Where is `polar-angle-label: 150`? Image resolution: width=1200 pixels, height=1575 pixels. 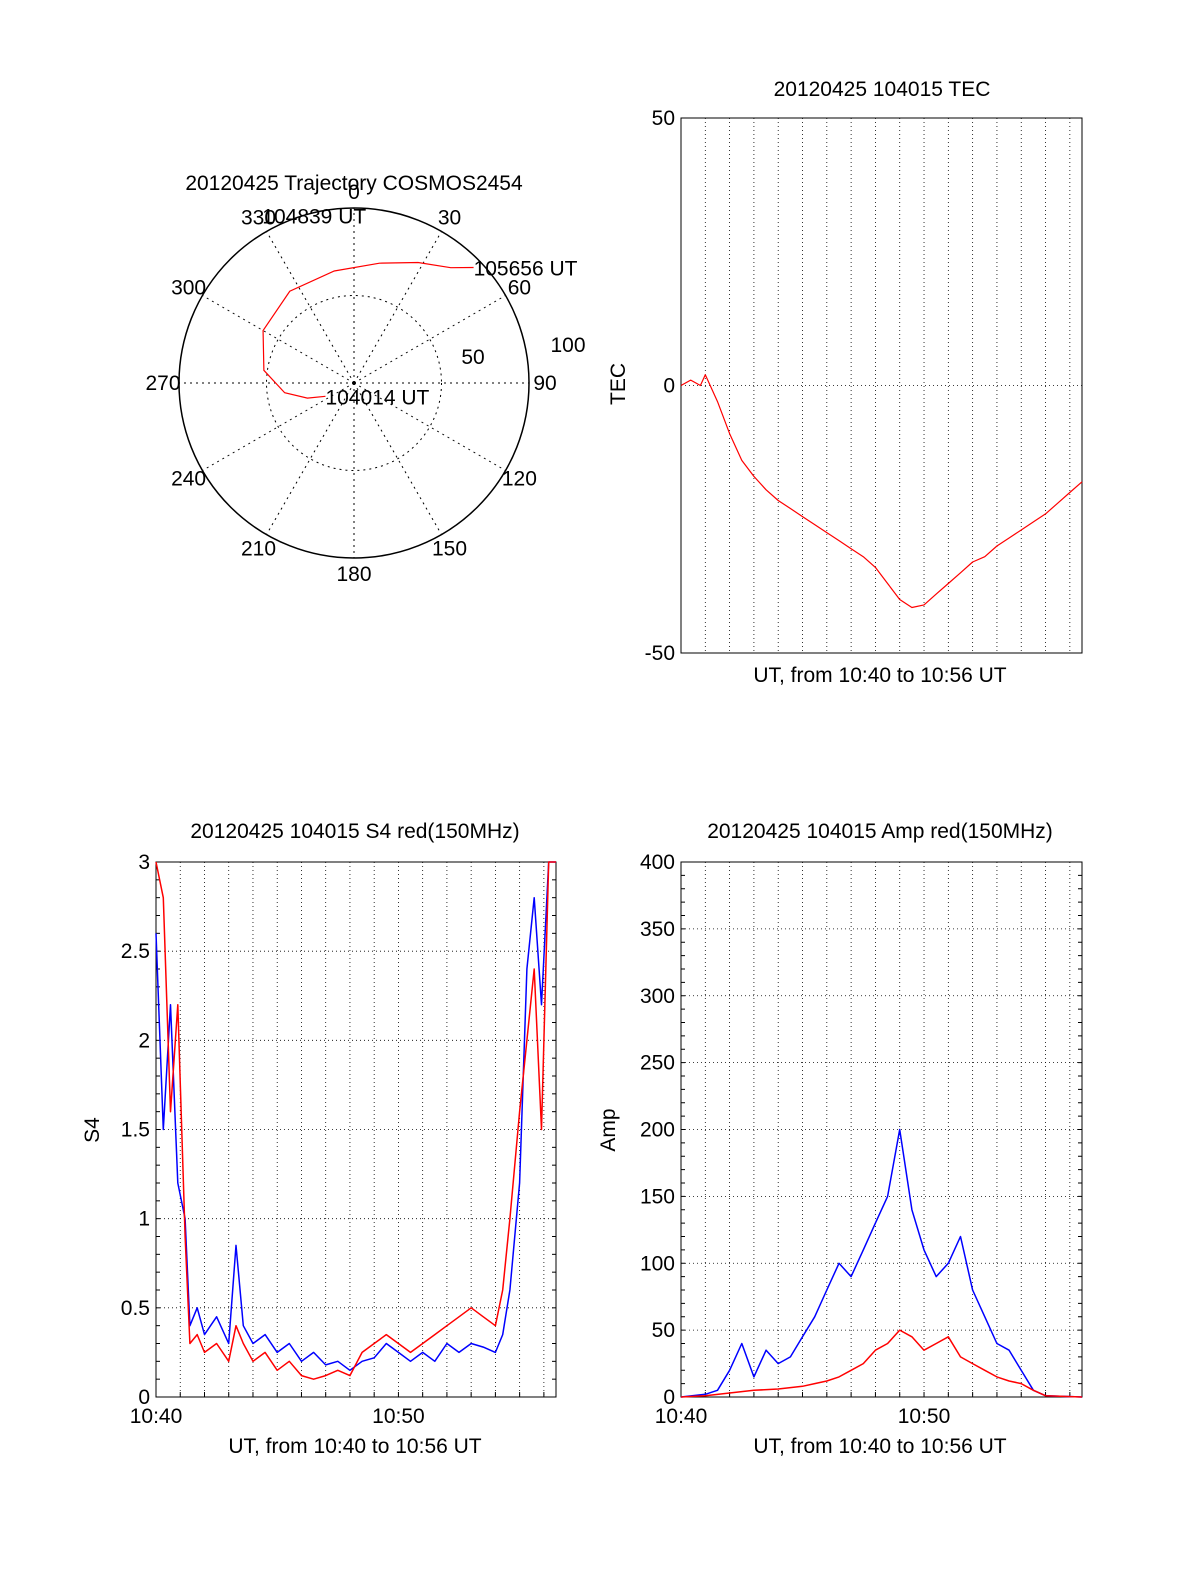 polar-angle-label: 150 is located at coordinates (449, 548).